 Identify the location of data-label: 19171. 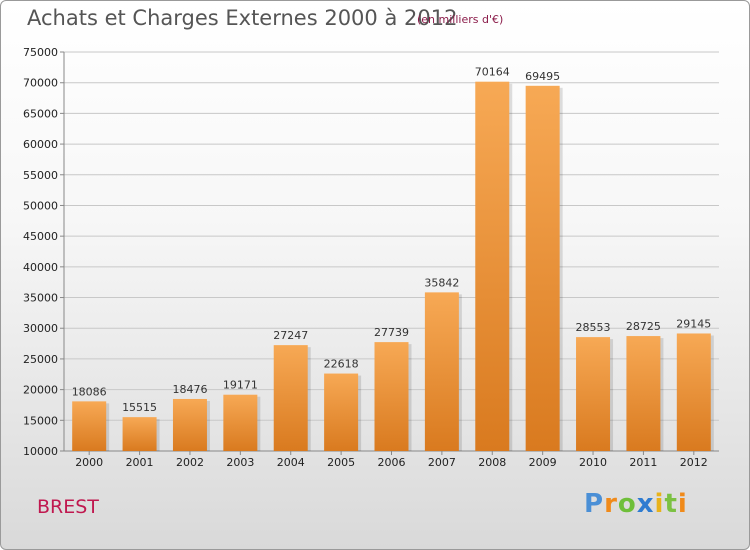
(240, 385).